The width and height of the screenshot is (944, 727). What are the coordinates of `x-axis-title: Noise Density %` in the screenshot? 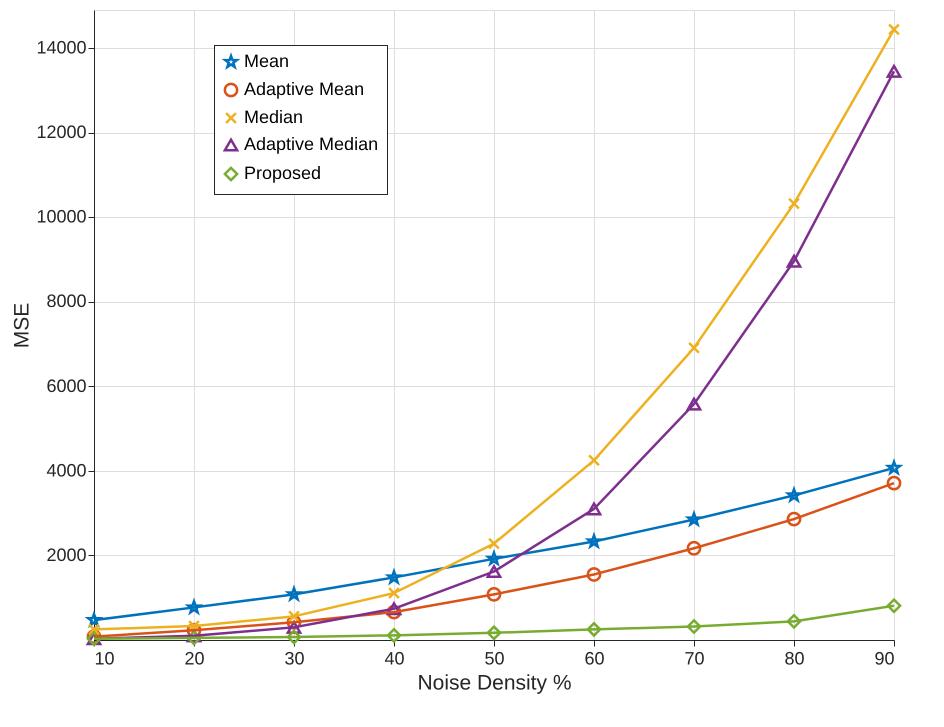 It's located at (494, 683).